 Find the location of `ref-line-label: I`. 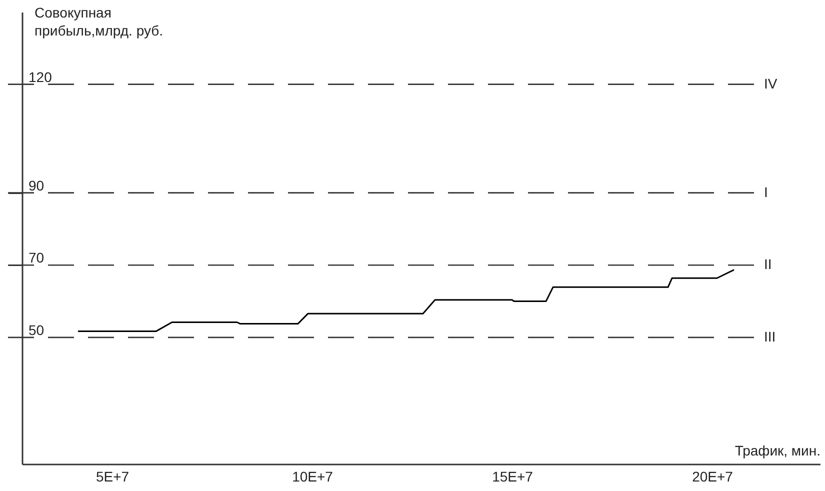

ref-line-label: I is located at coordinates (766, 192).